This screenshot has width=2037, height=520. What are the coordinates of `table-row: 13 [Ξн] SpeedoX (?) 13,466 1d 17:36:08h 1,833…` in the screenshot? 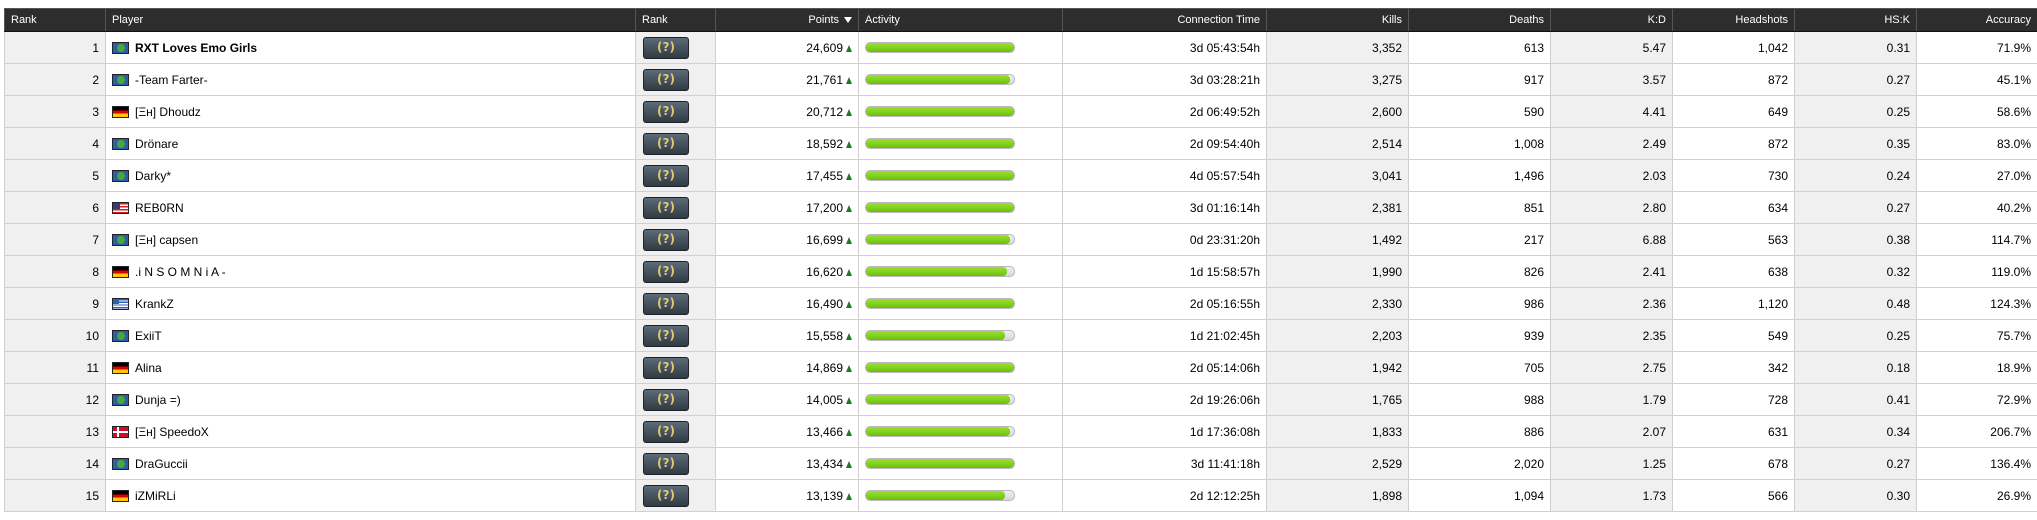 It's located at (1020, 431).